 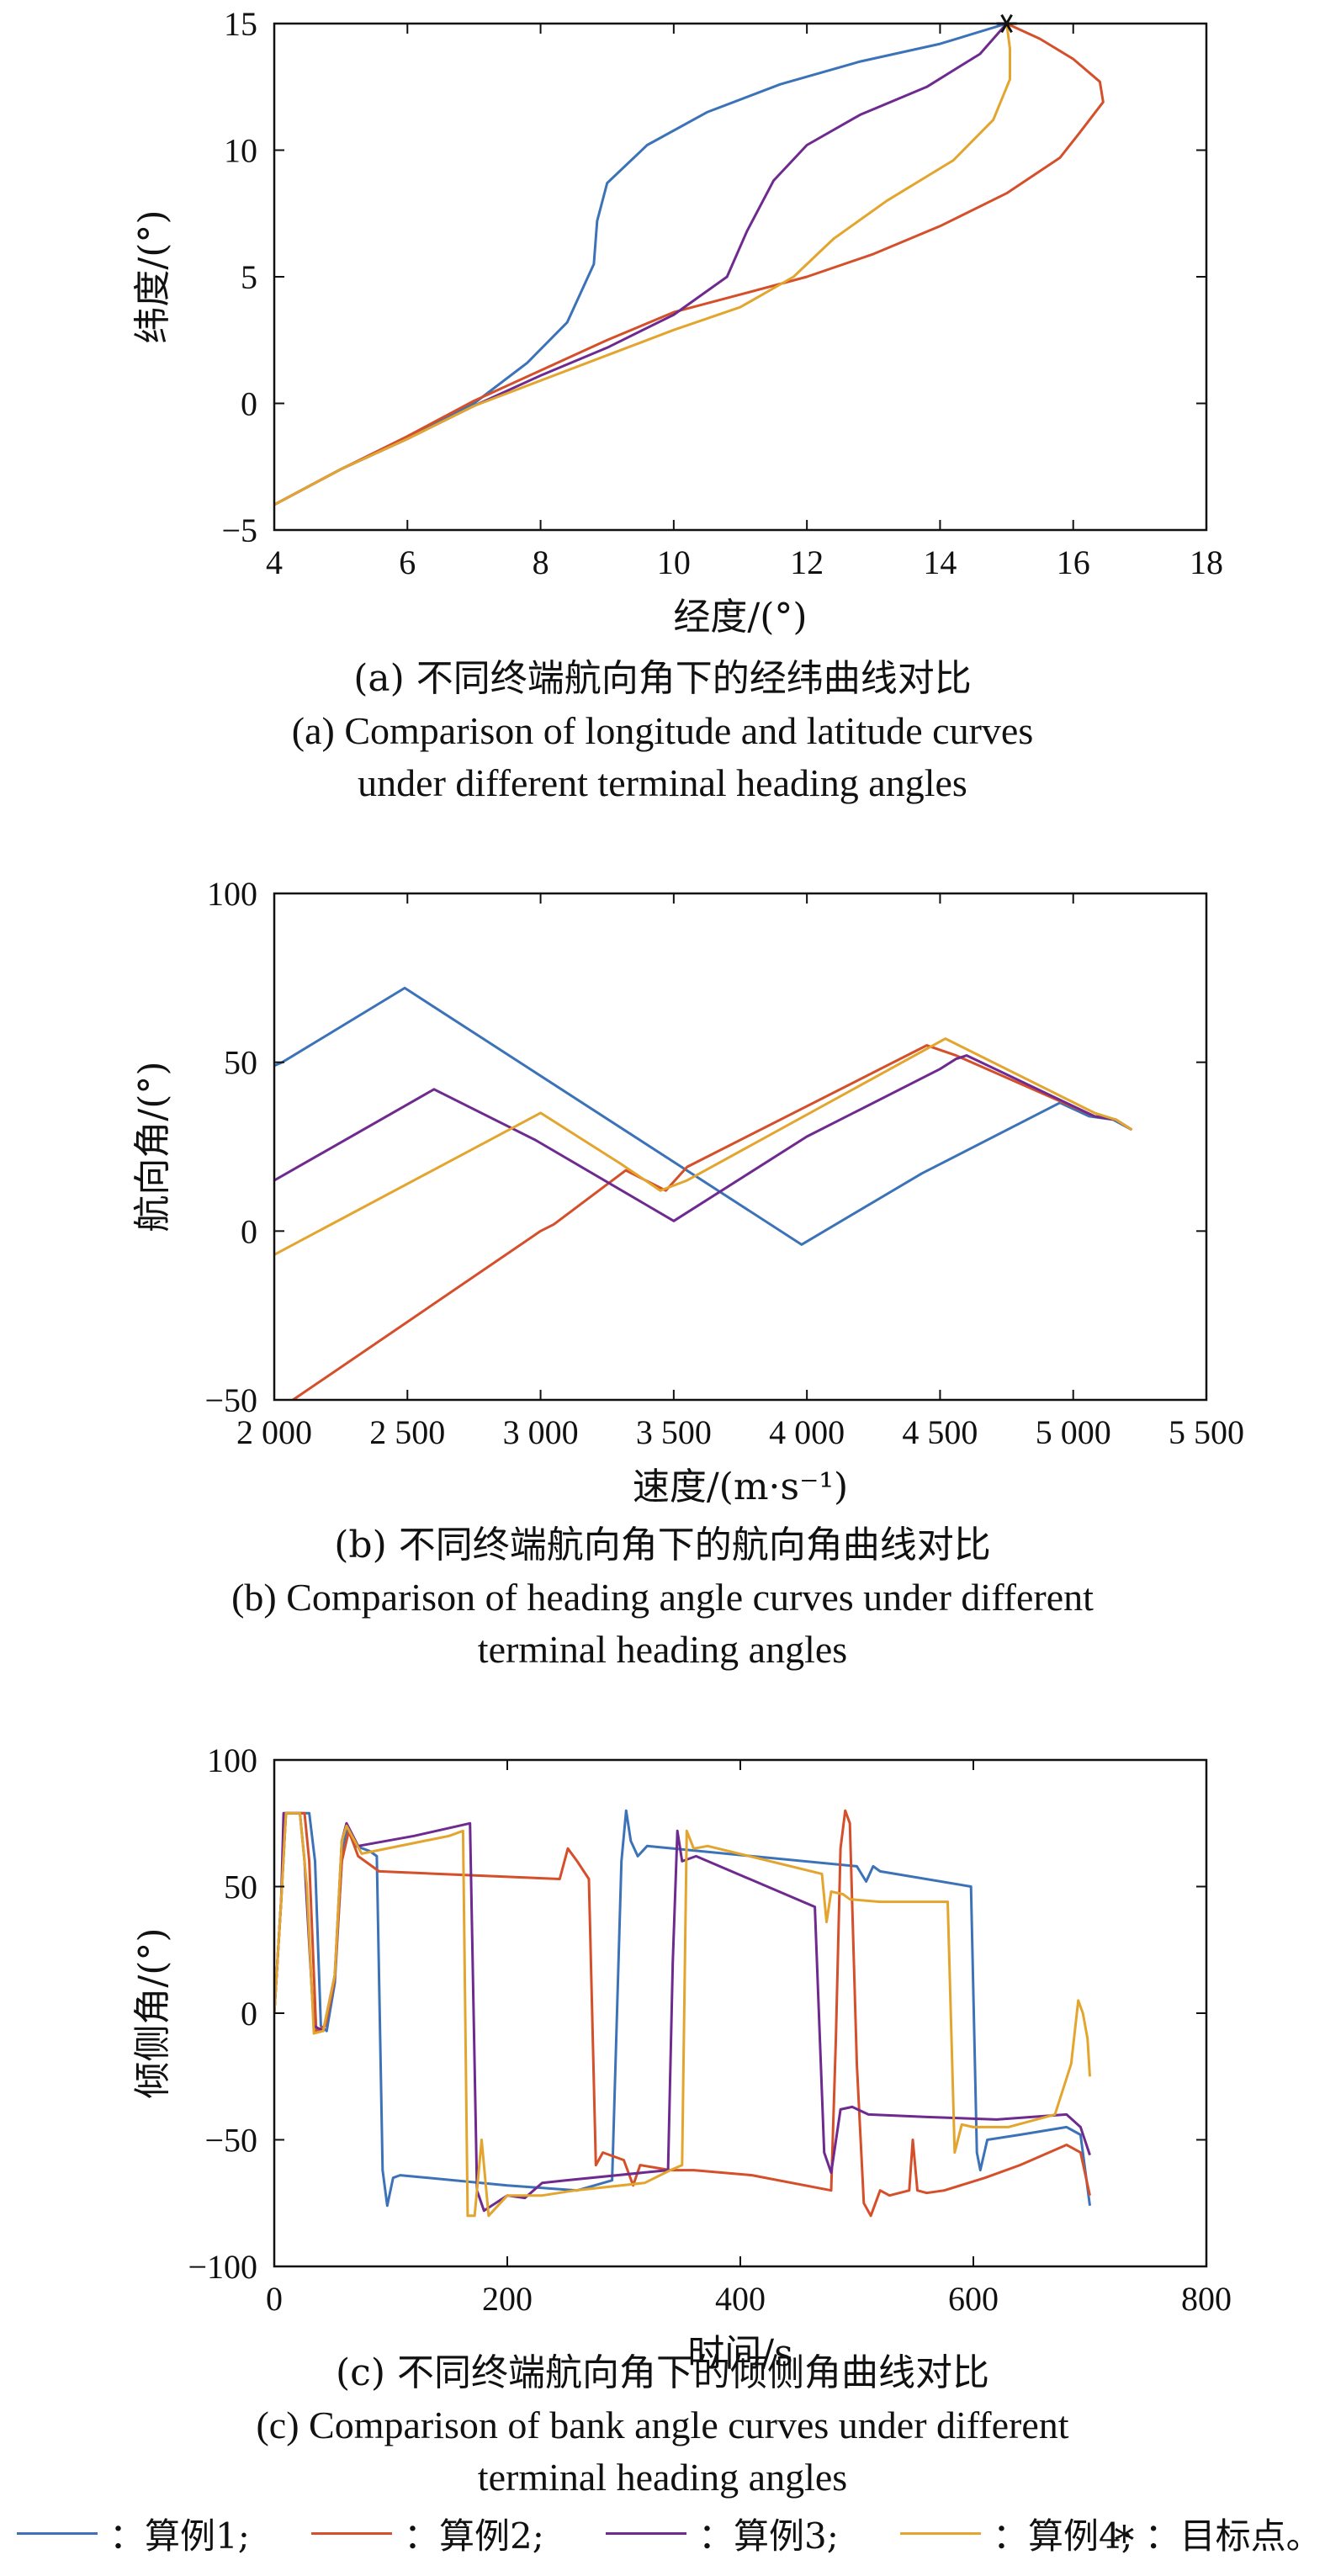 What do you see at coordinates (274, 1432) in the screenshot?
I see `x-tick-label-b: 2 000` at bounding box center [274, 1432].